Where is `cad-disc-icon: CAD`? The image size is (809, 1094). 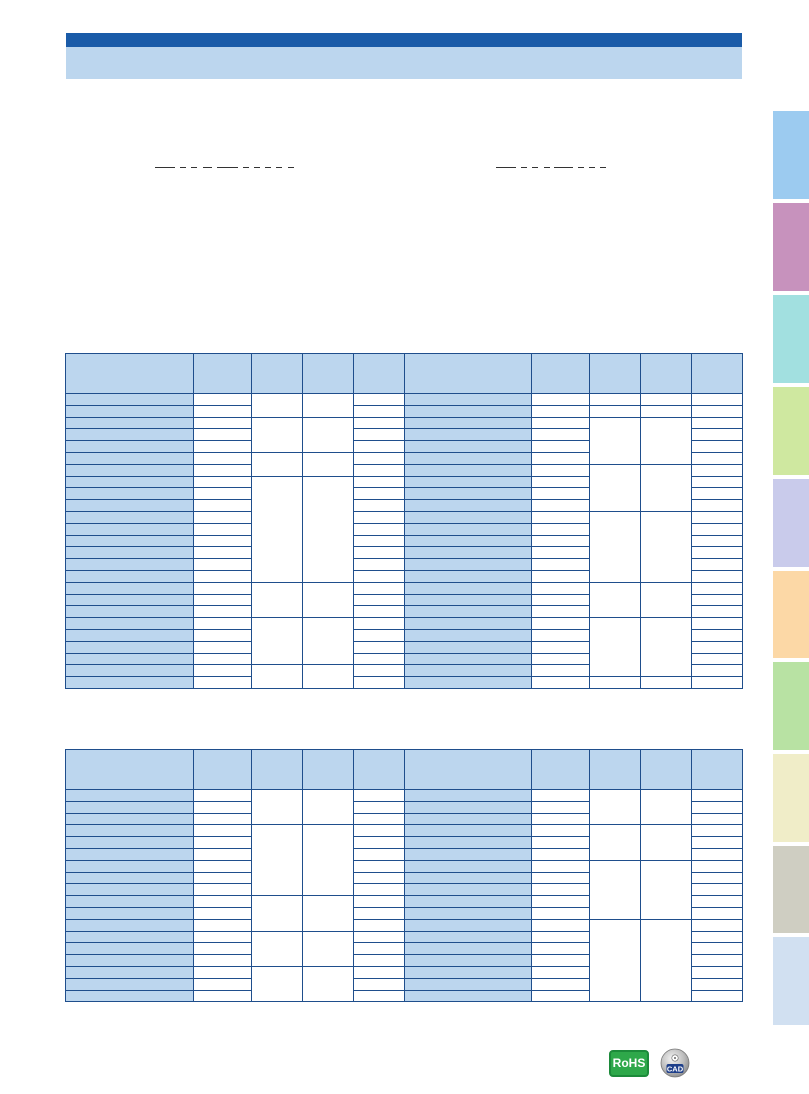 cad-disc-icon: CAD is located at coordinates (675, 1063).